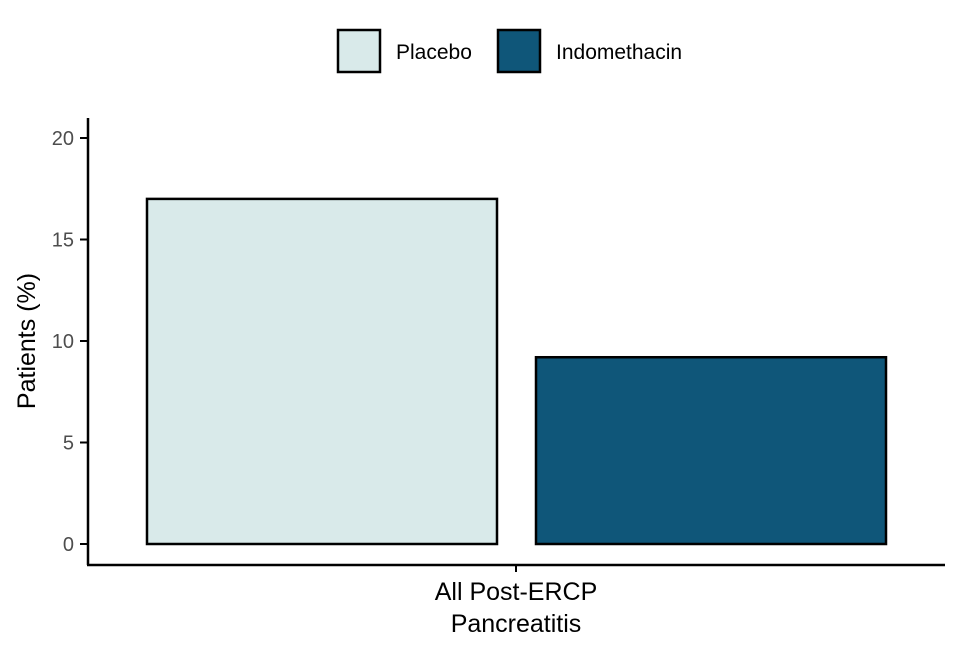  Describe the element at coordinates (434, 52) in the screenshot. I see `legend-label-placebo: Placebo` at that location.